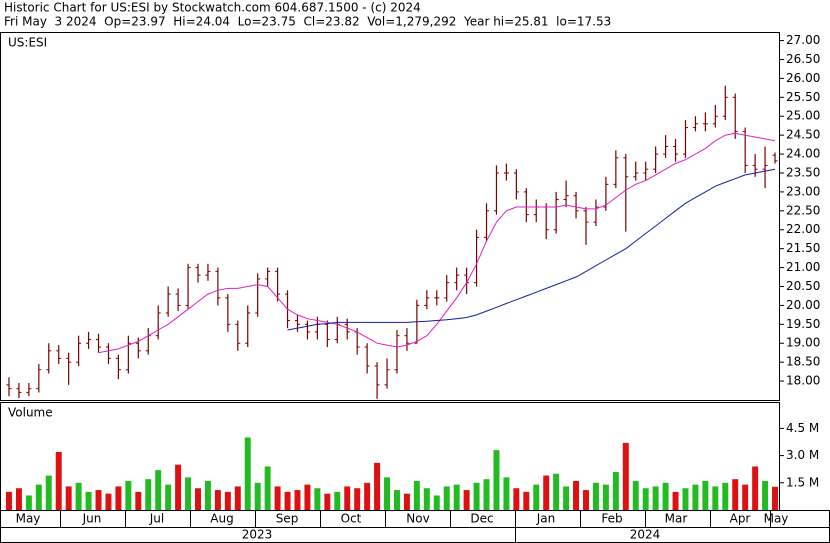 The height and width of the screenshot is (543, 830). I want to click on volume-tick-label: 1.5 M, so click(802, 482).